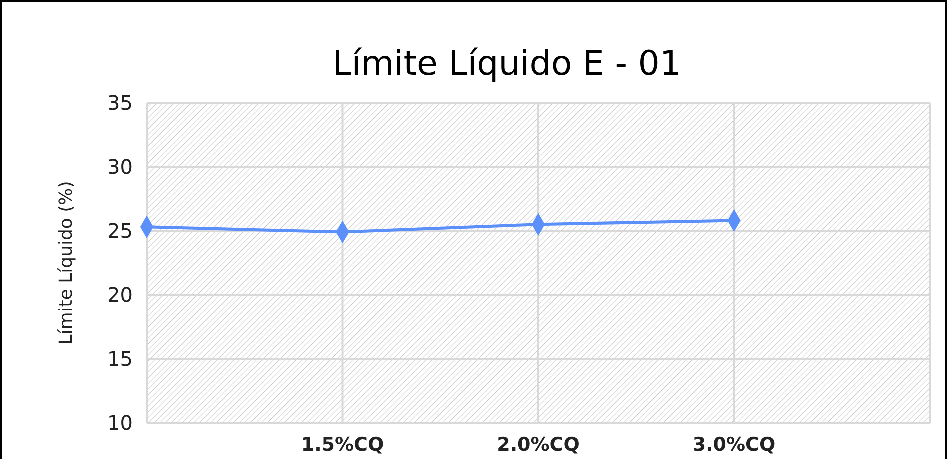 The image size is (947, 459). What do you see at coordinates (342, 445) in the screenshot?
I see `x-tick-label: 1.5%CQ` at bounding box center [342, 445].